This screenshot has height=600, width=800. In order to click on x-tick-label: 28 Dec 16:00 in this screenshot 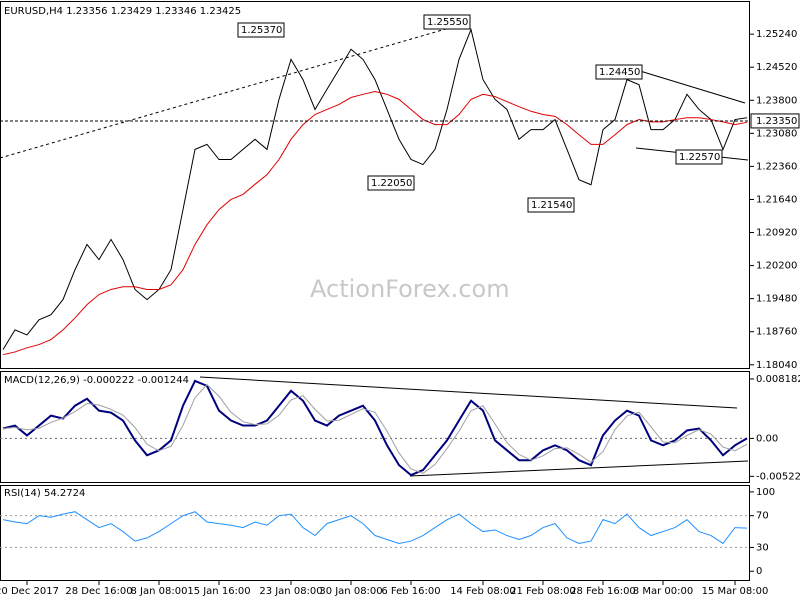, I will do `click(98, 591)`.